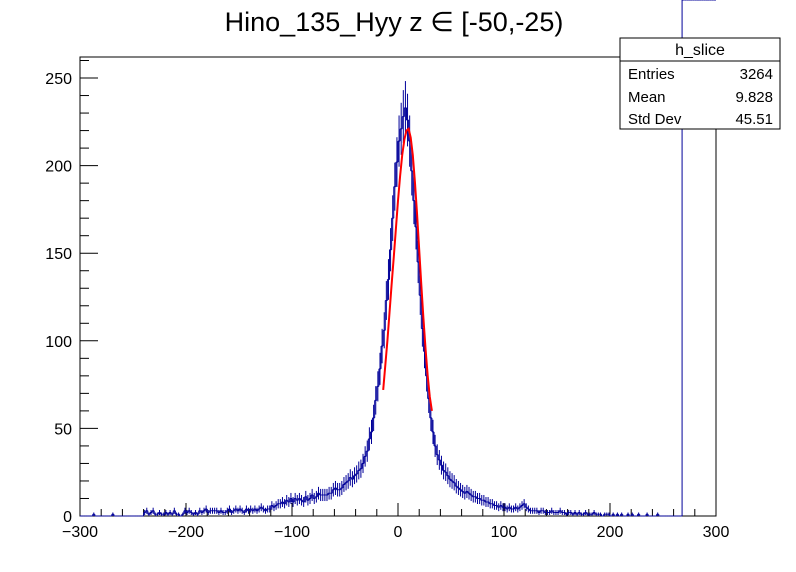 The image size is (796, 572). Describe the element at coordinates (647, 97) in the screenshot. I see `stats-label-mean: Mean` at that location.